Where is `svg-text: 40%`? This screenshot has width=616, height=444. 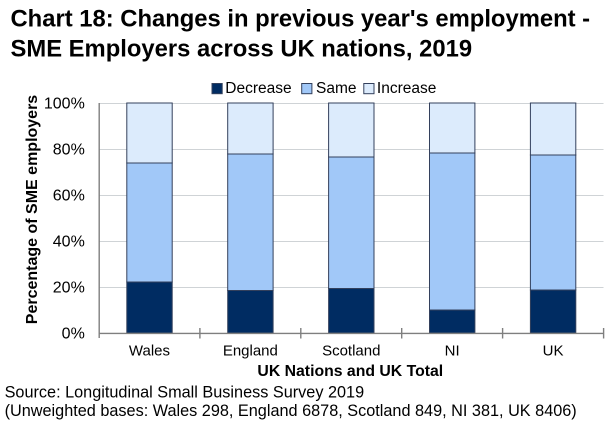 svg-text: 40% is located at coordinates (69, 242).